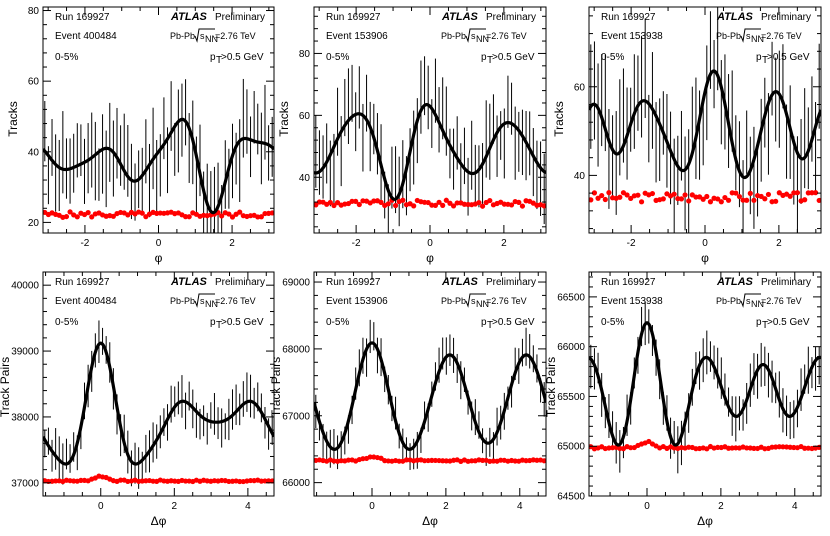 This screenshot has height=536, width=830. Describe the element at coordinates (632, 36) in the screenshot. I see `event-label: Event 153938` at that location.